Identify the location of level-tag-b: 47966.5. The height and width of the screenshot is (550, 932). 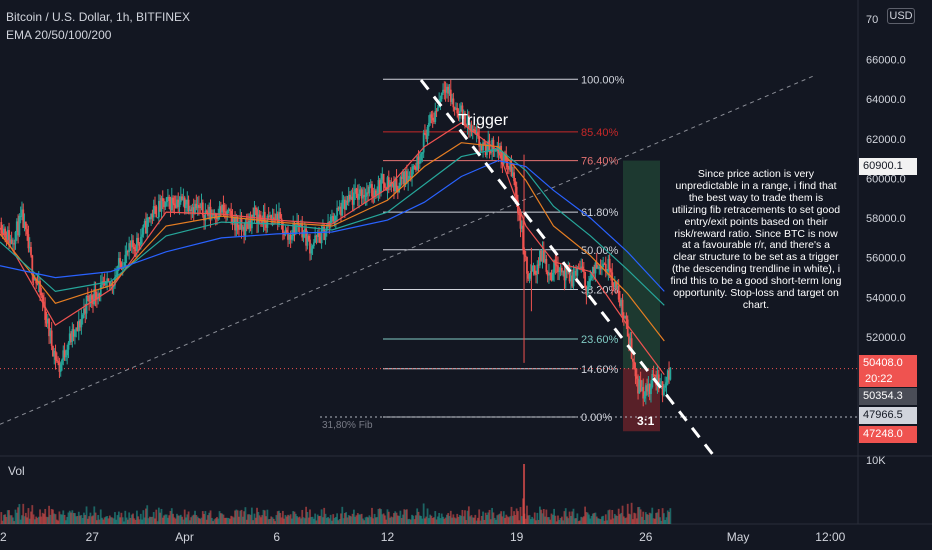
(888, 415).